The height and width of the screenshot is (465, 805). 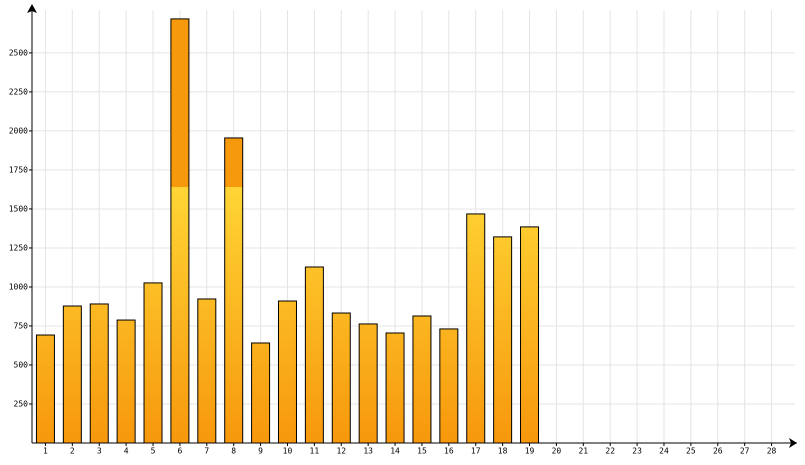 What do you see at coordinates (18, 208) in the screenshot?
I see `y-tick-label: 1500` at bounding box center [18, 208].